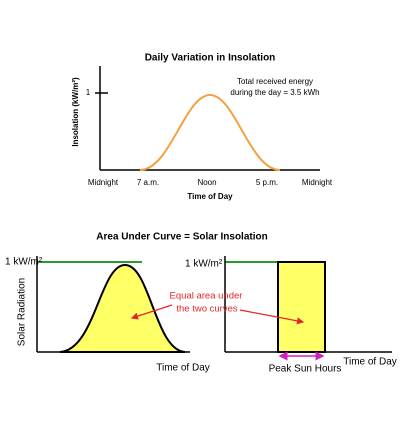 The height and width of the screenshot is (444, 400). I want to click on note: the two curves, so click(206, 309).